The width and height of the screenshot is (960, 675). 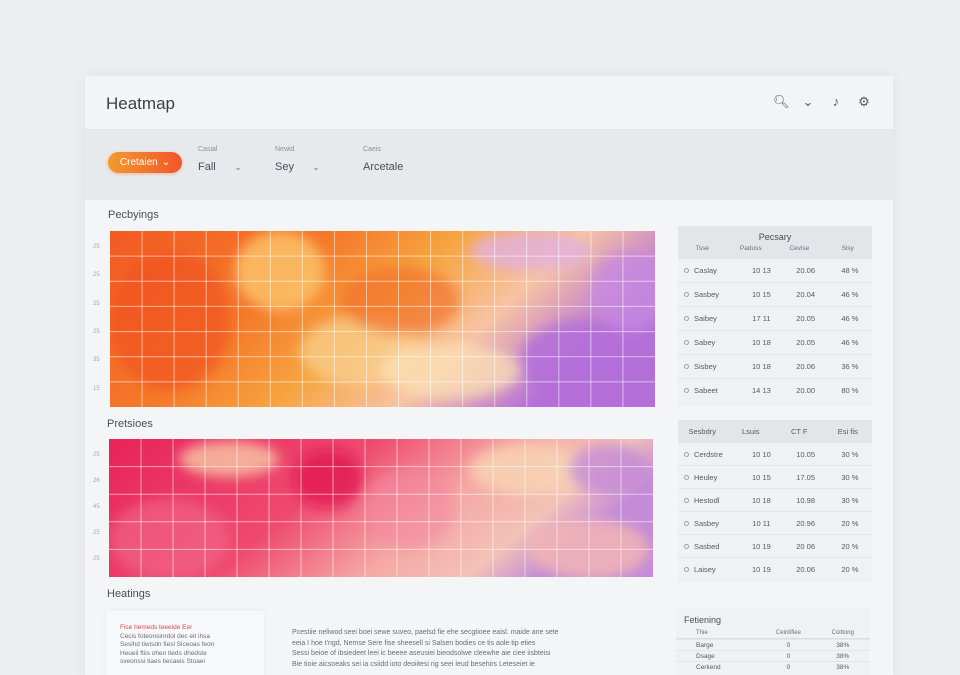 I want to click on filter-2: Newid Sey ⌄, so click(x=297, y=160).